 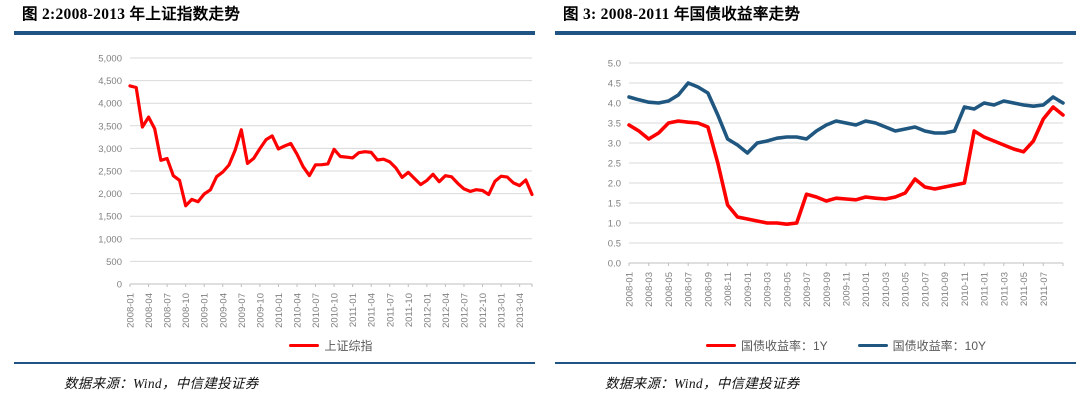 I want to click on y-axis-tick-label: 1,000, so click(x=110, y=240).